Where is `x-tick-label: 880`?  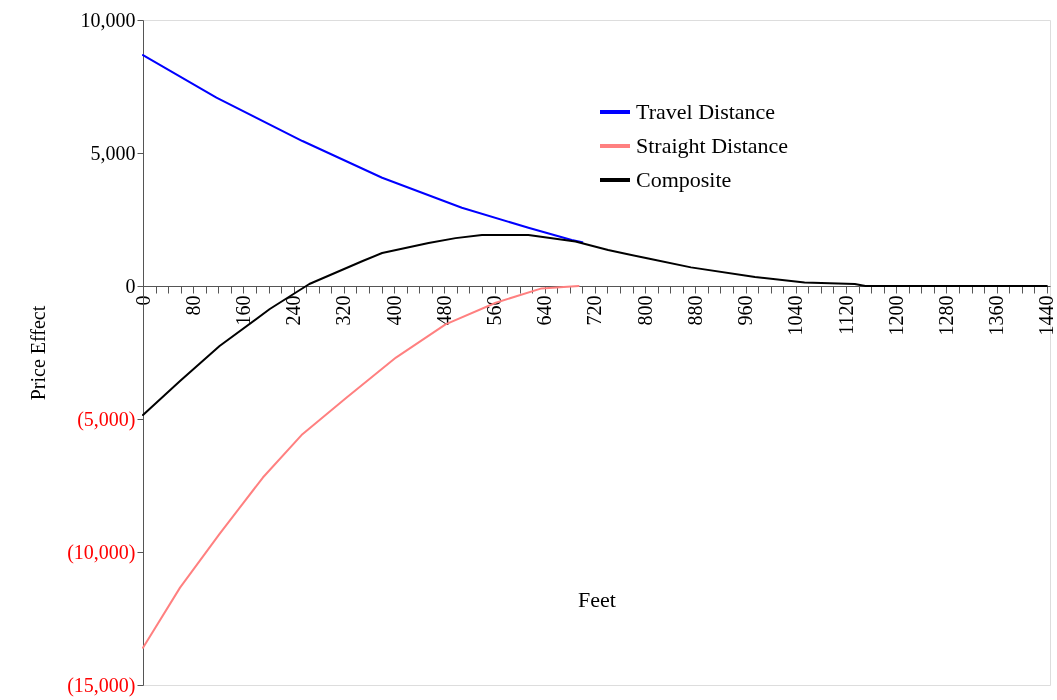
x-tick-label: 880 is located at coordinates (694, 310).